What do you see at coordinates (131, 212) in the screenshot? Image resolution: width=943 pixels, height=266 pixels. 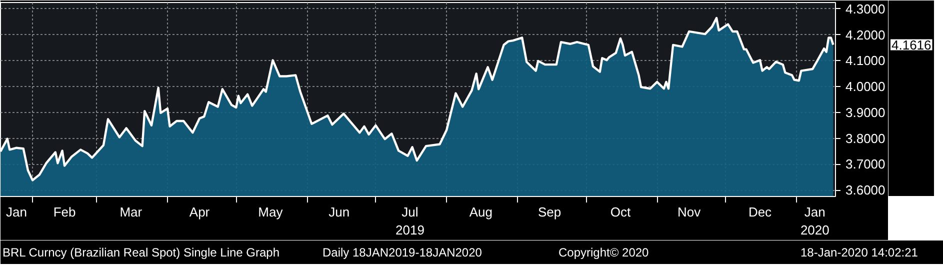 I see `x-tick-label: Mar` at bounding box center [131, 212].